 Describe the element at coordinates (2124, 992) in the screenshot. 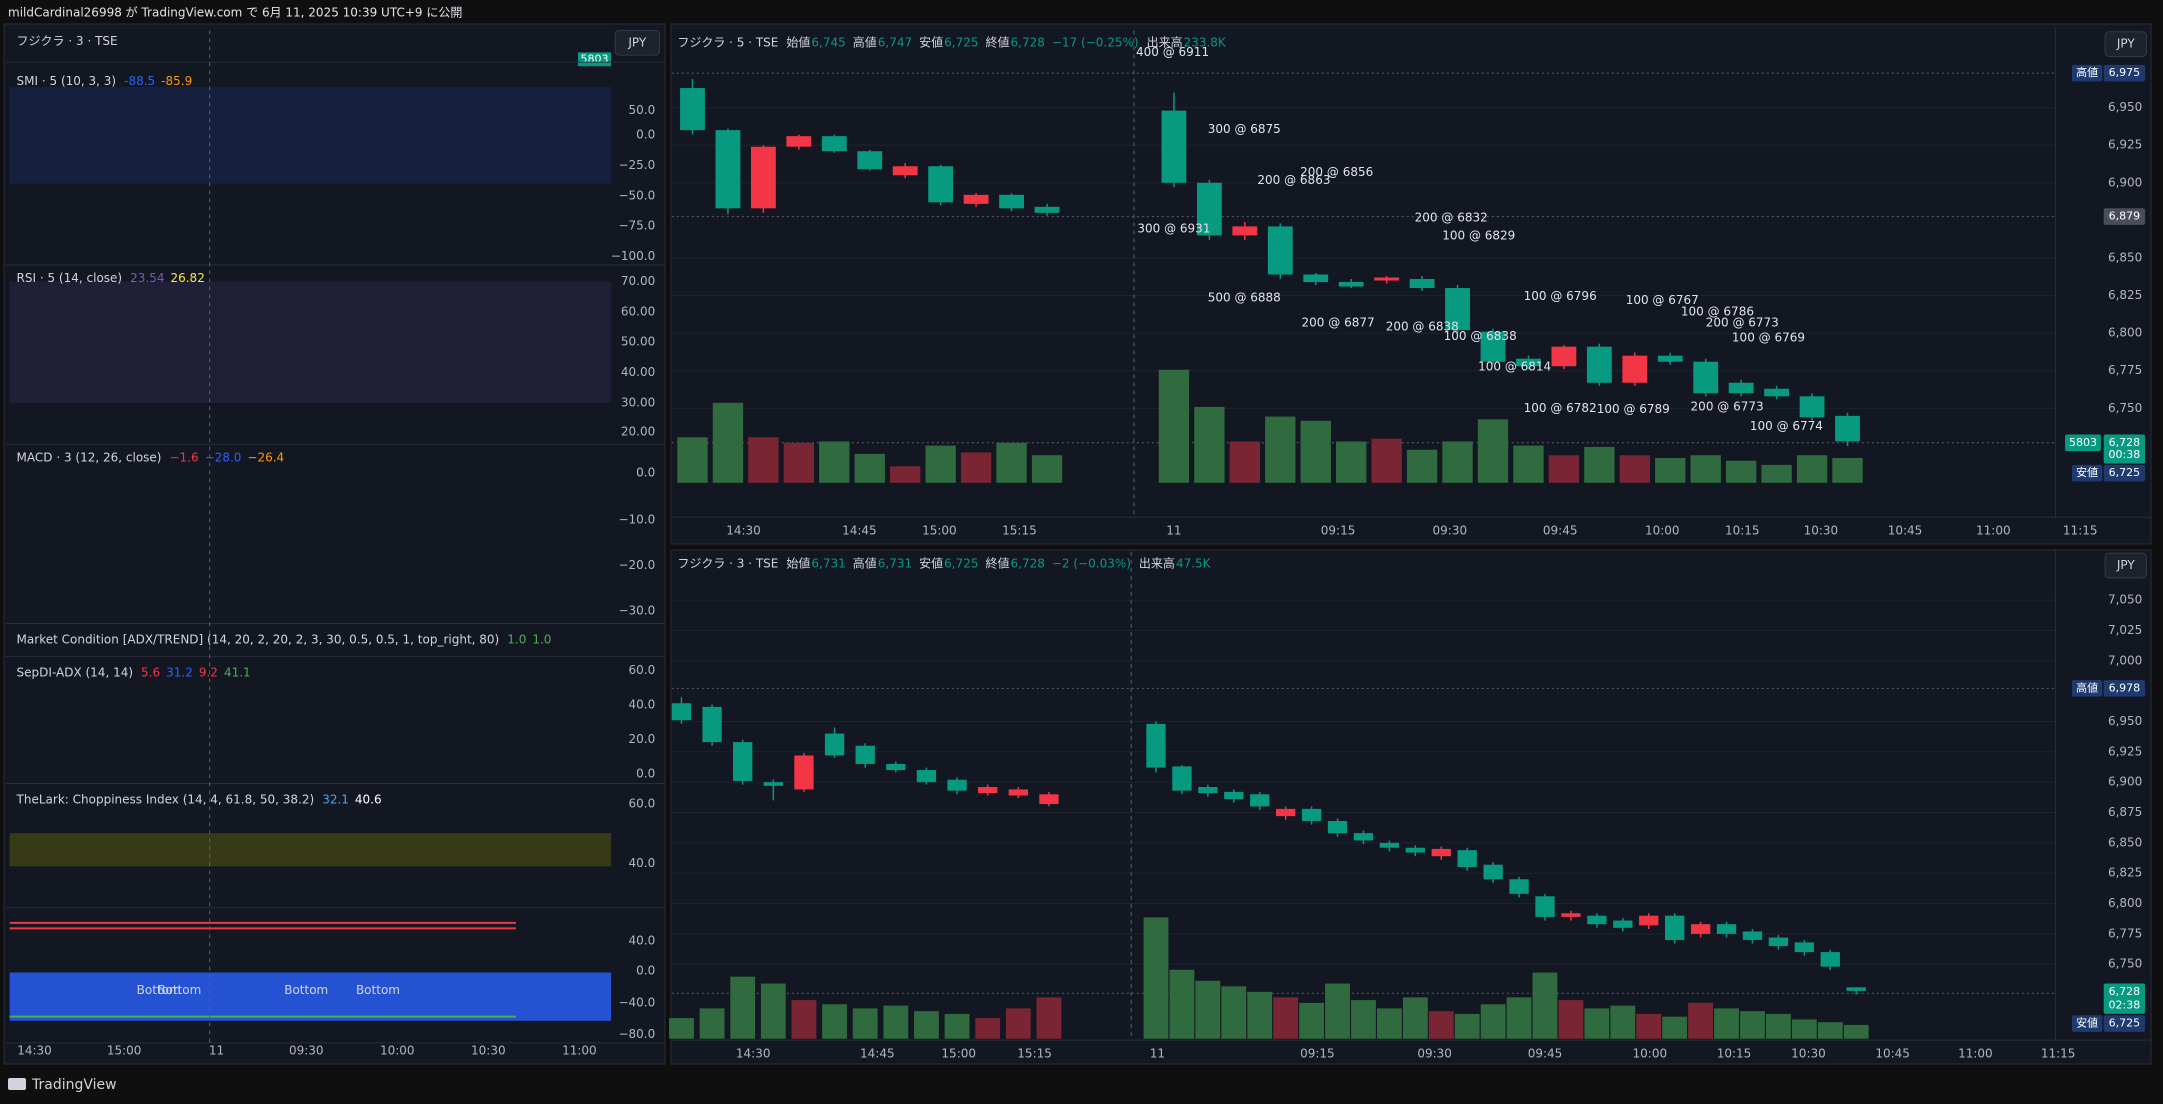

I see `last-price-bg` at that location.